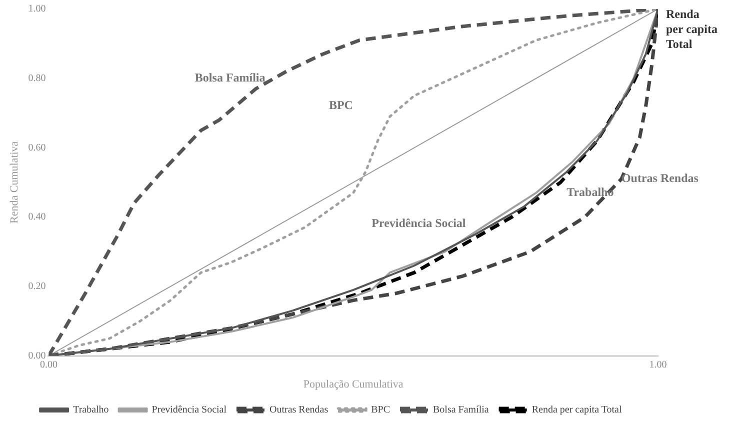 Image resolution: width=738 pixels, height=429 pixels. I want to click on annotation: Trabalho, so click(590, 191).